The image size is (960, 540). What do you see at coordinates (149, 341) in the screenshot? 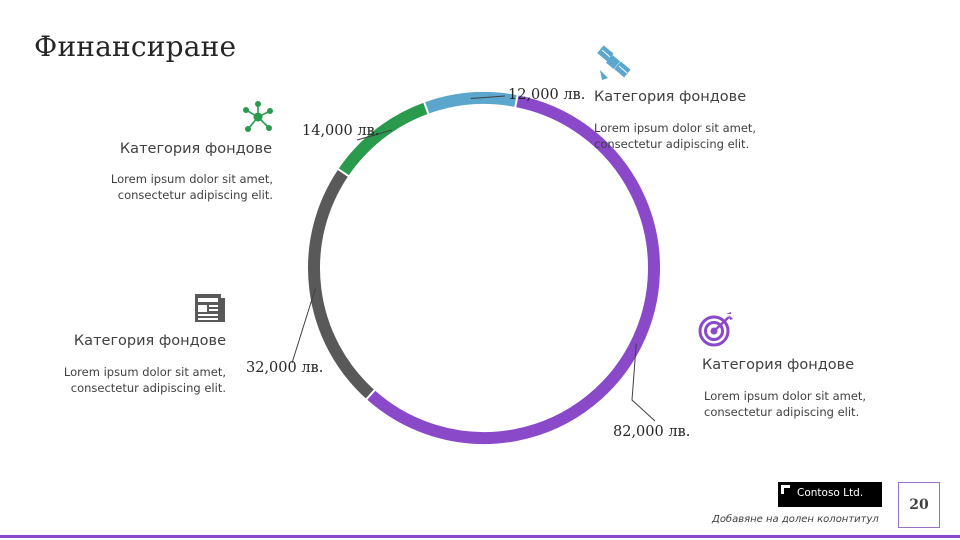
I see `category-title-gray: Категория фондове` at bounding box center [149, 341].